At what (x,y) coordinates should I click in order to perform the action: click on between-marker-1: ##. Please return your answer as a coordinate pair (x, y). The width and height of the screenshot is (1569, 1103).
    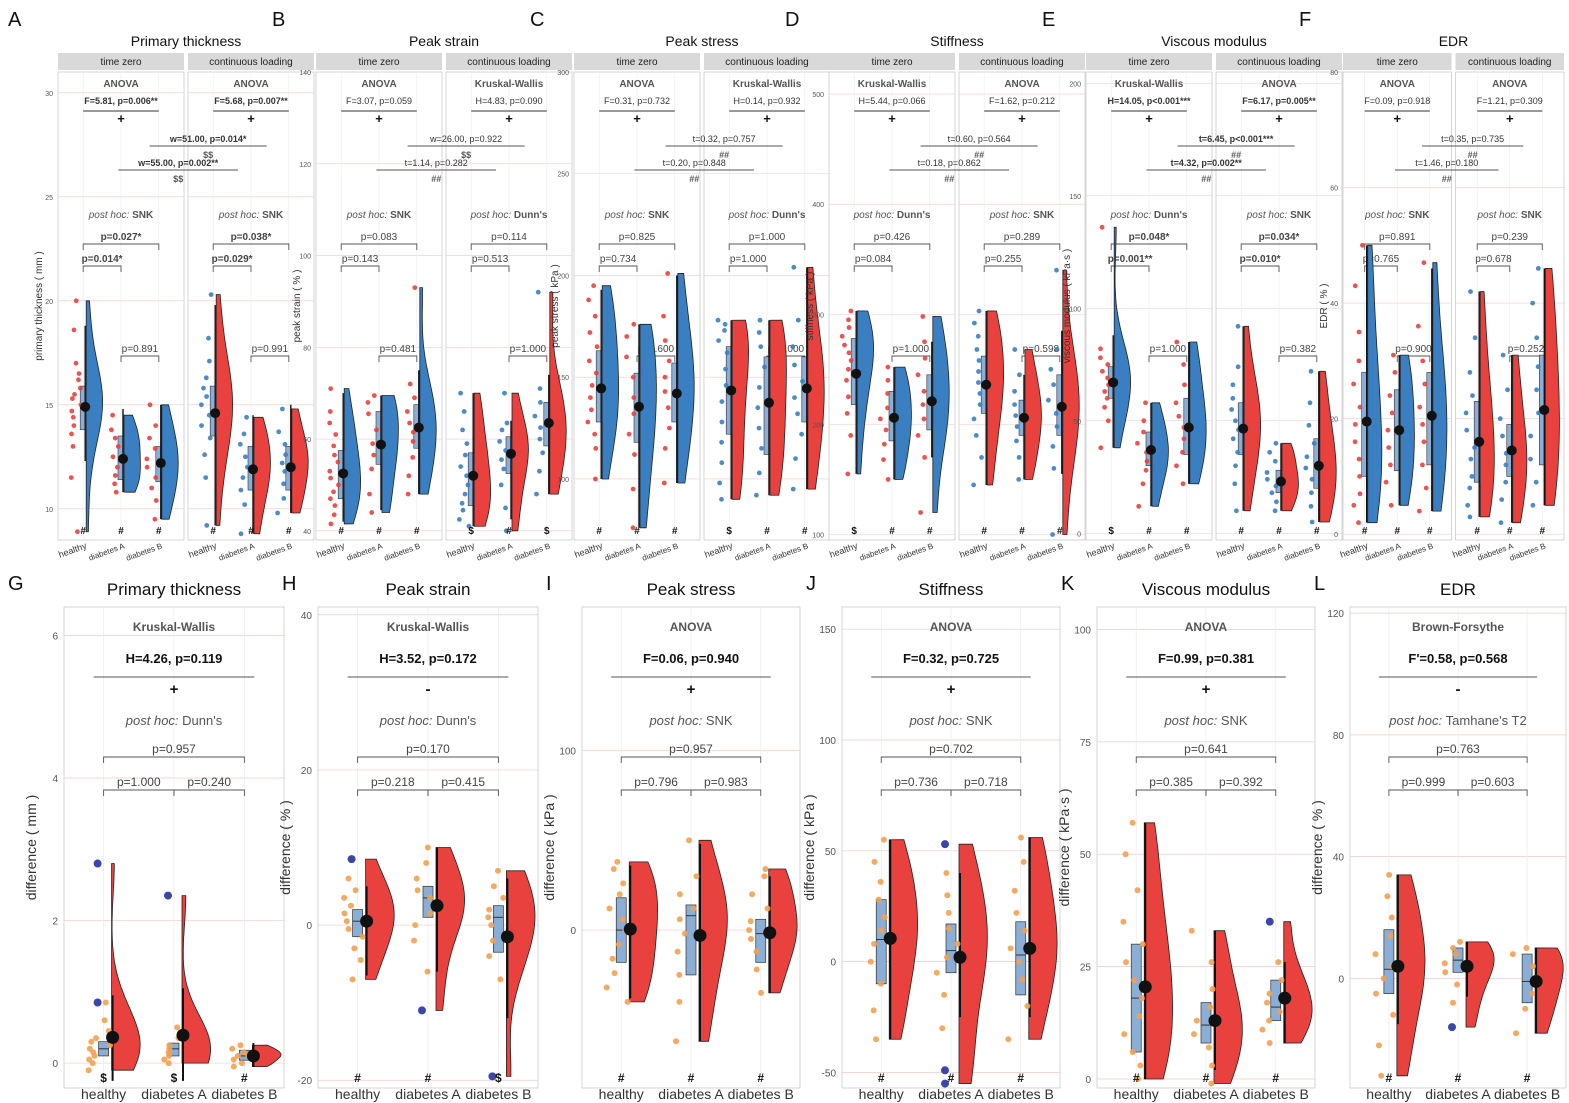
    Looking at the image, I should click on (724, 155).